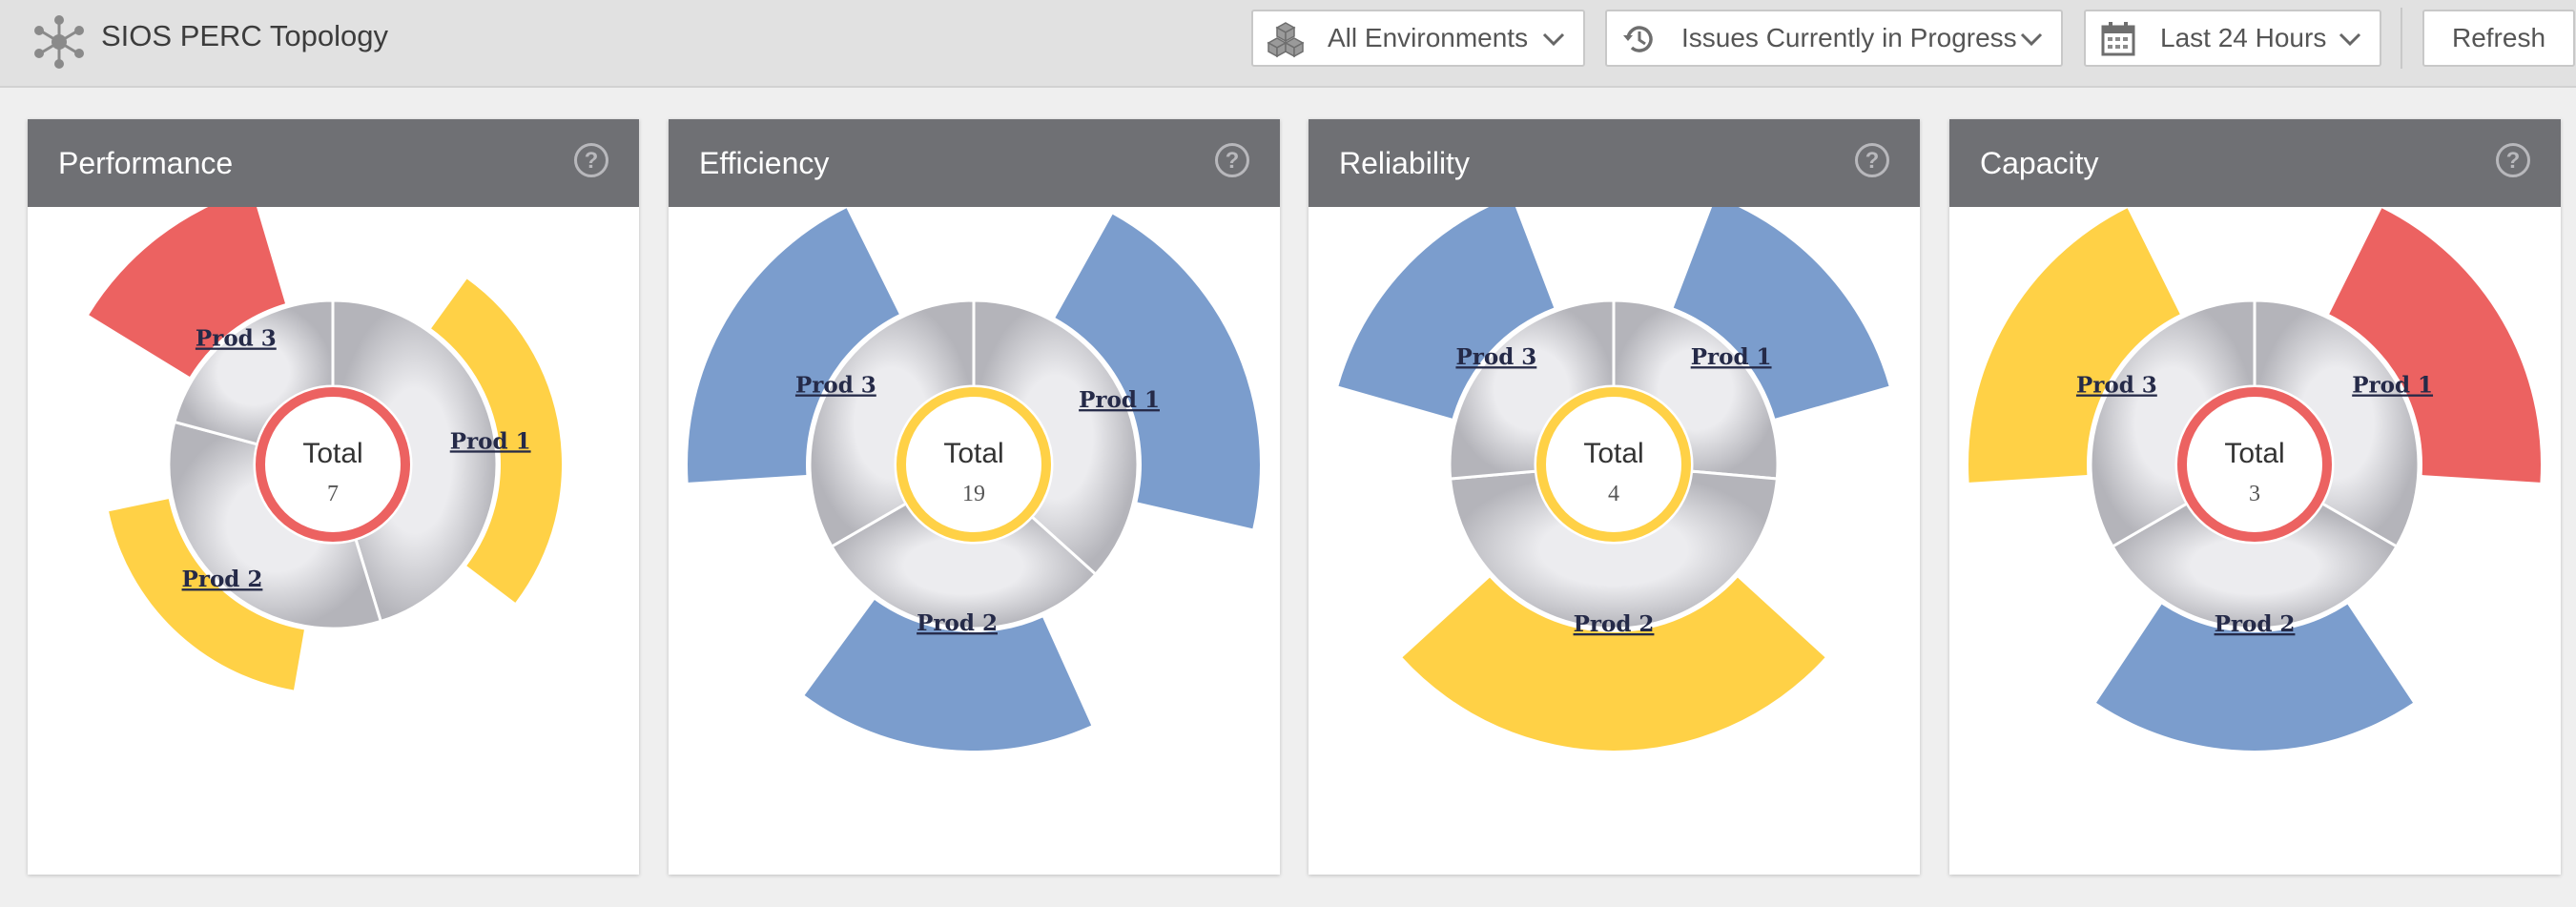 The image size is (2576, 907). I want to click on calendar-icon, so click(2118, 39).